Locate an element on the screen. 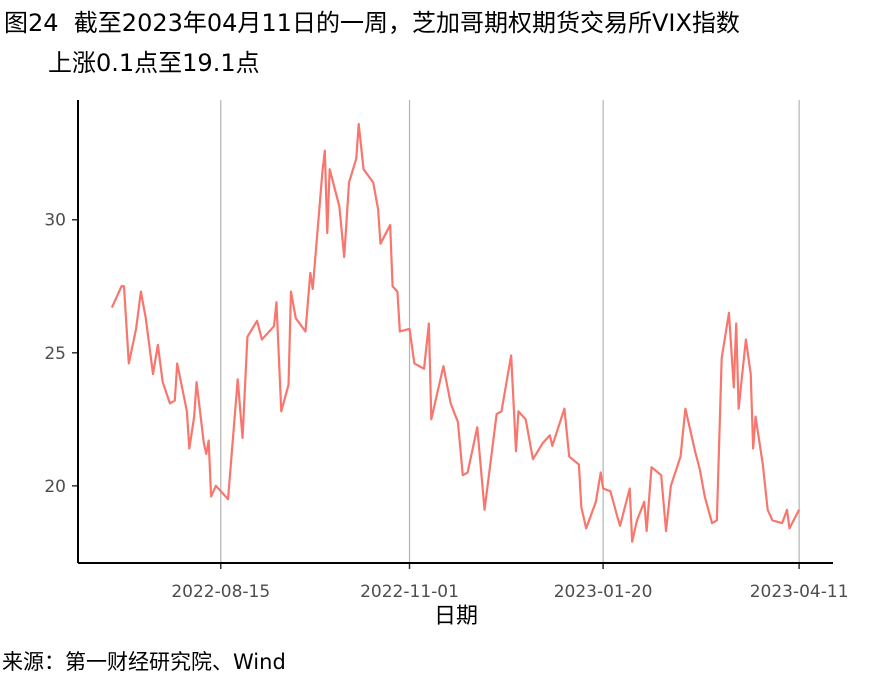  y-tick-label: 25 is located at coordinates (55, 354).